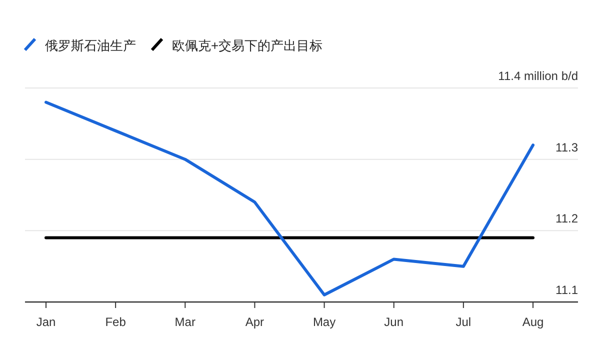 The height and width of the screenshot is (356, 606). Describe the element at coordinates (567, 147) in the screenshot. I see `y-tick-label: 11.3` at that location.